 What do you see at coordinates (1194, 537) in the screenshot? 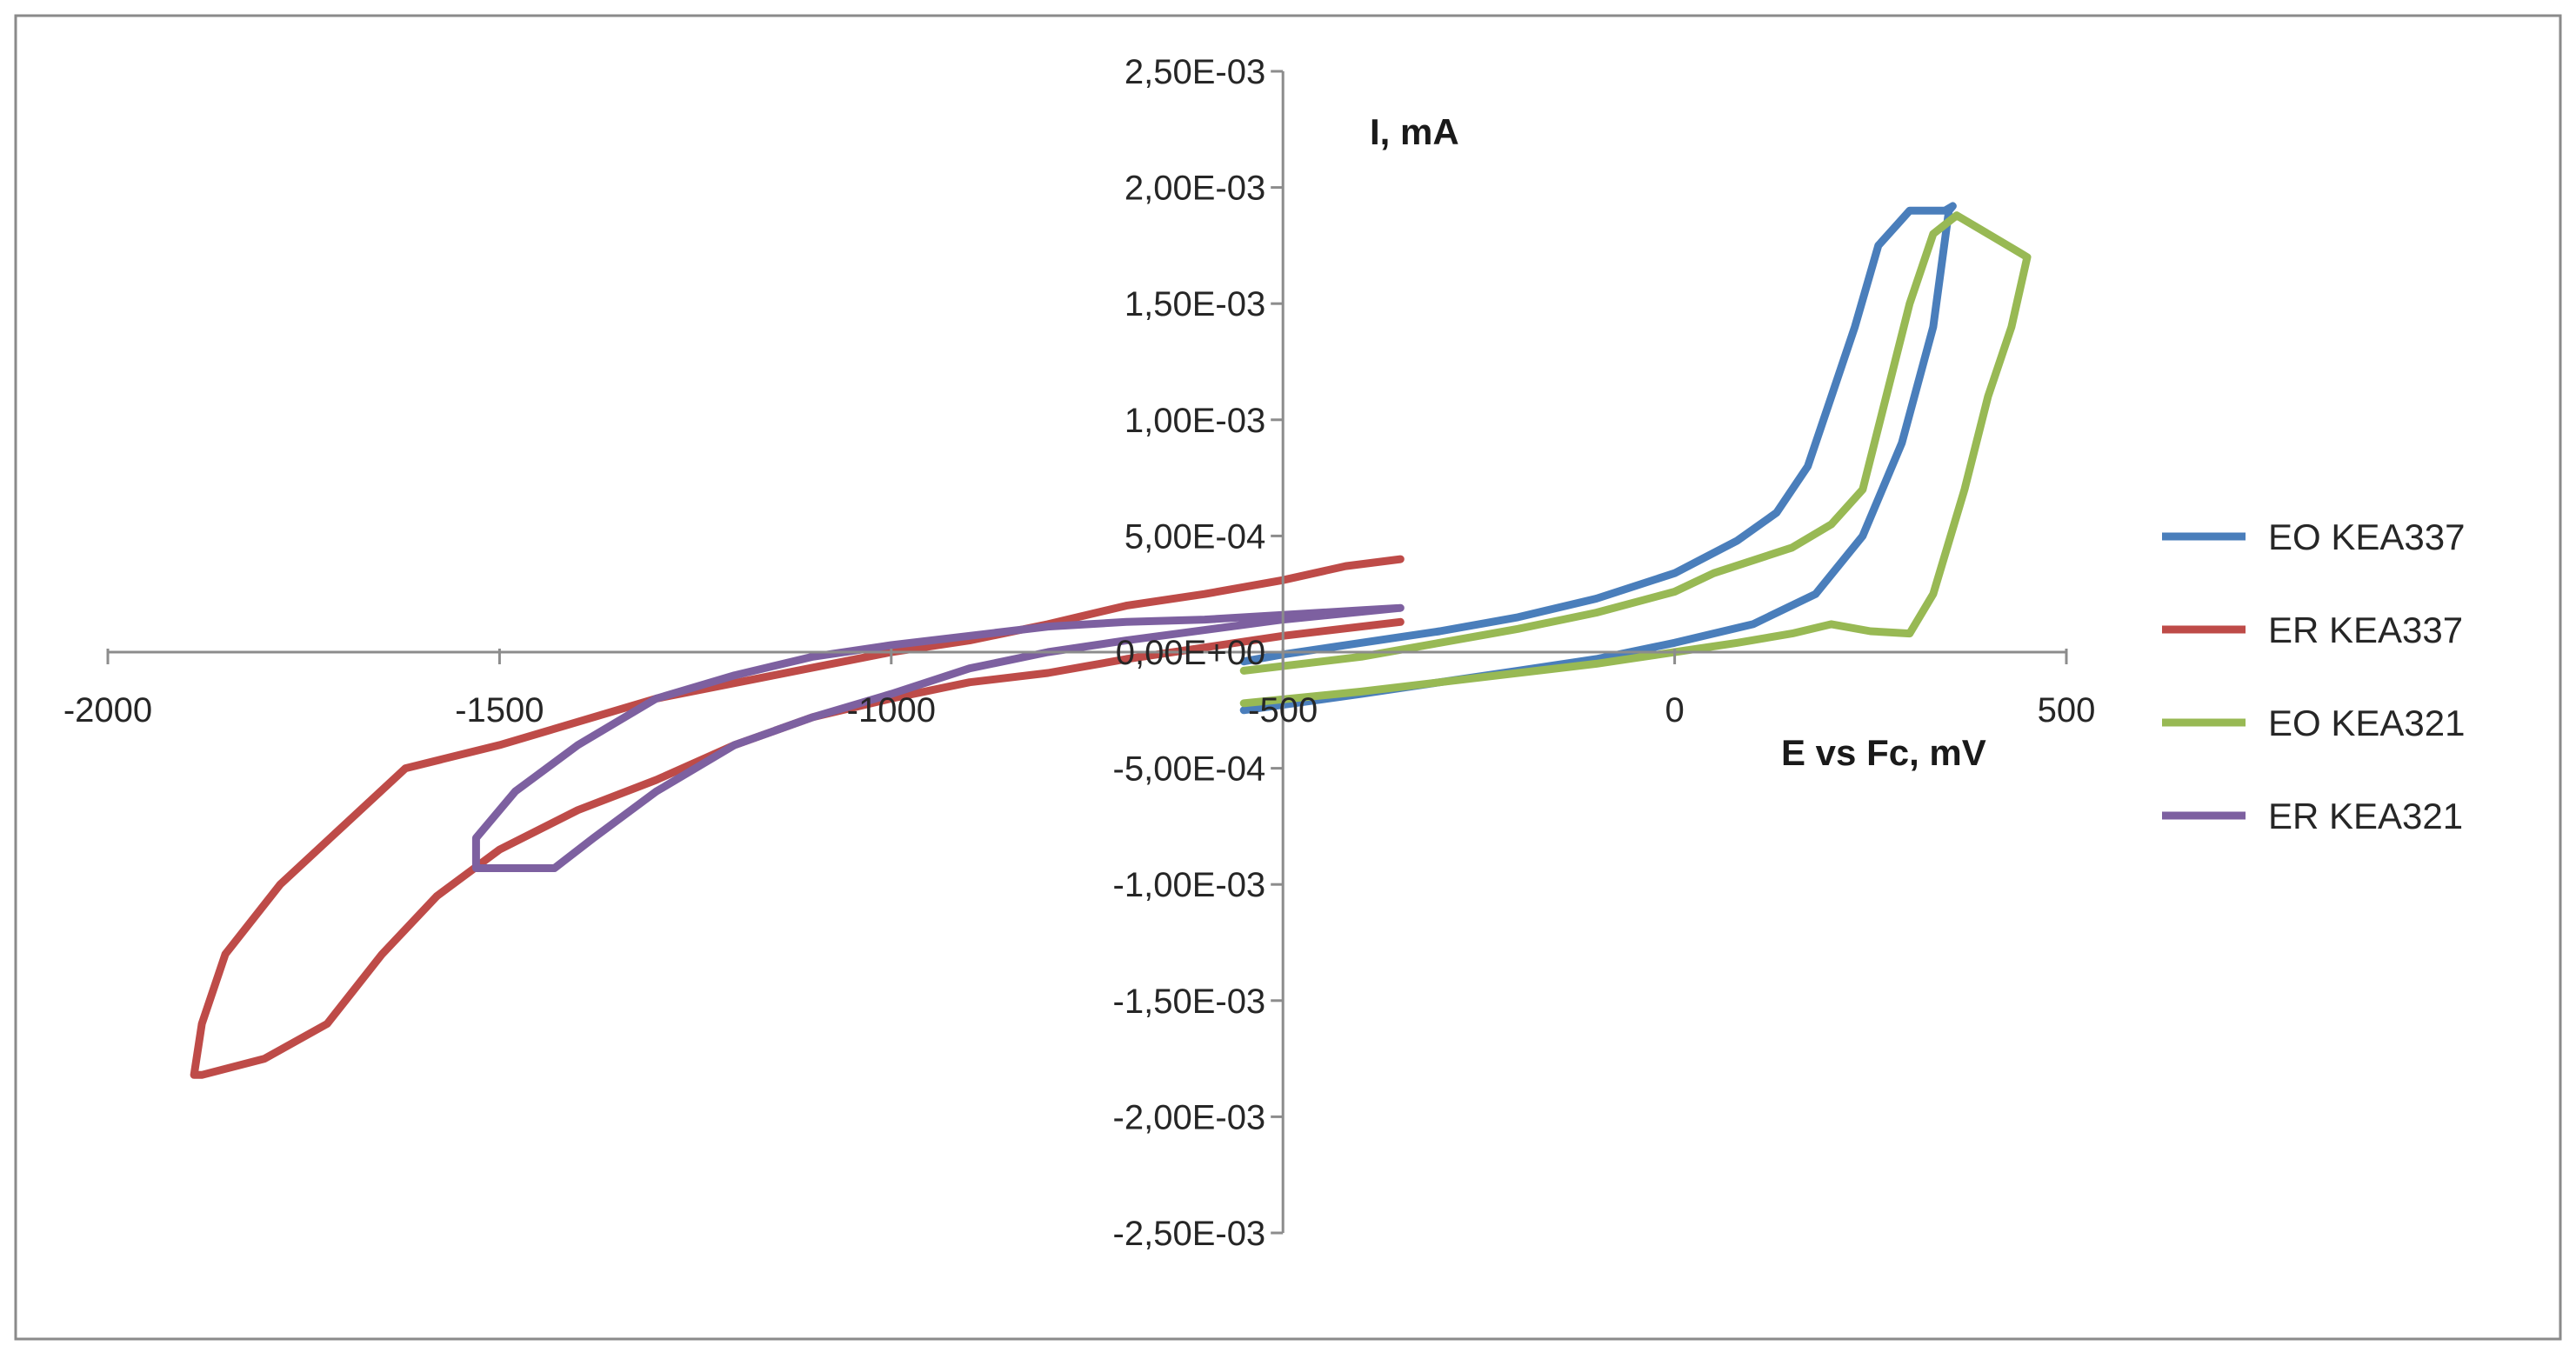
I see `y-tick-label: 5,00E-04` at bounding box center [1194, 537].